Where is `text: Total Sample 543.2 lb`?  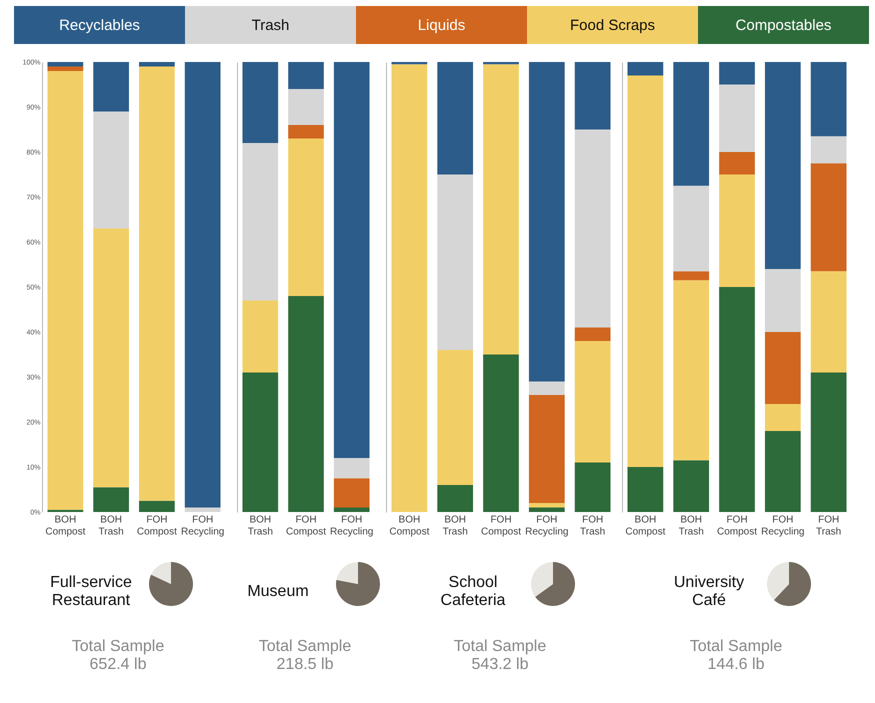
text: Total Sample 543.2 lb is located at coordinates (500, 656).